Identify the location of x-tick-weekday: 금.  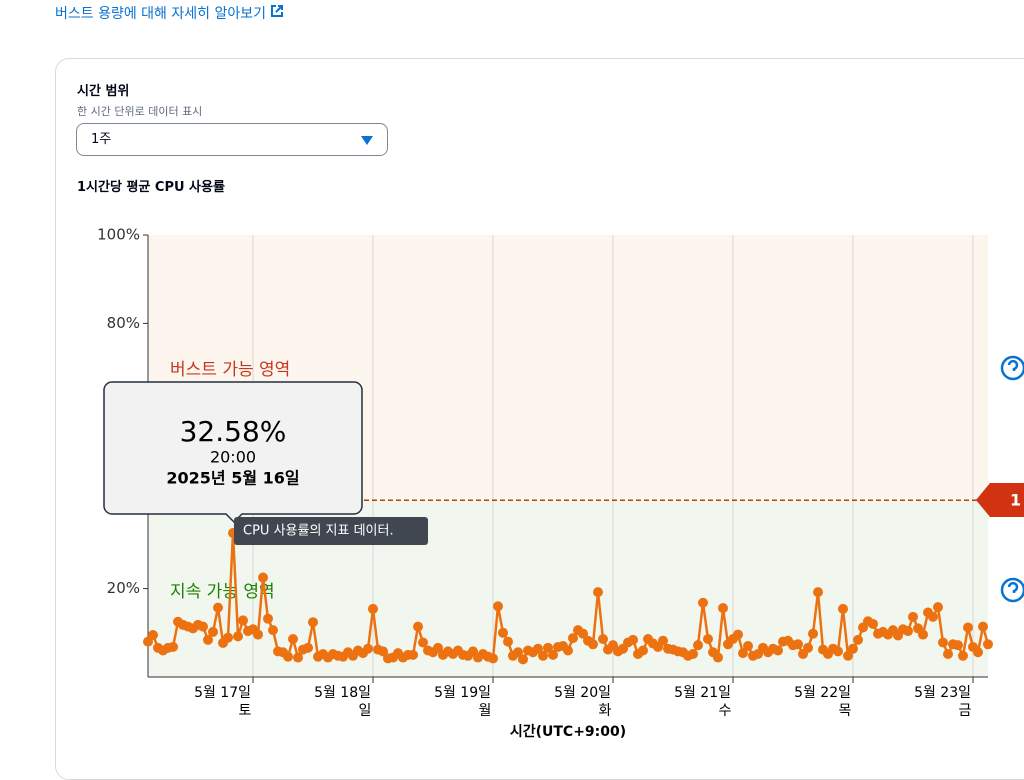
(965, 711).